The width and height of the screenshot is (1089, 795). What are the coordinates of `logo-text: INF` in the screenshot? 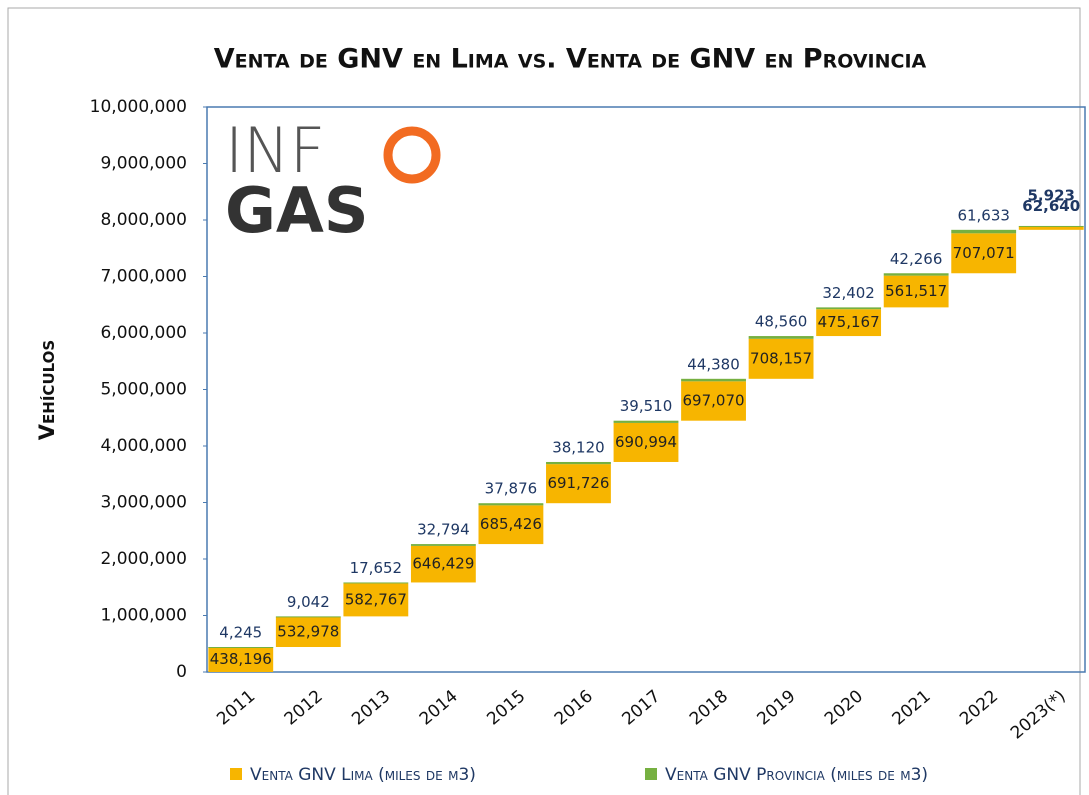 It's located at (275, 150).